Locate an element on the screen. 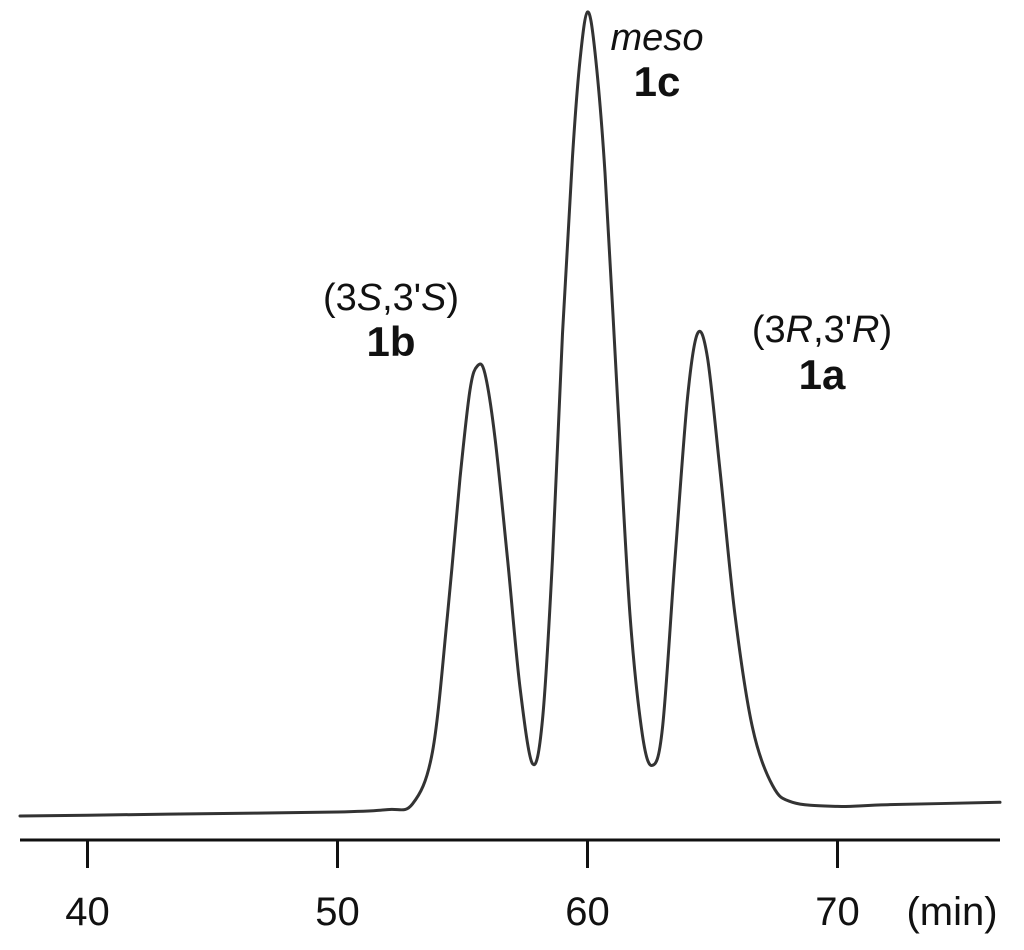 The height and width of the screenshot is (950, 1024). peak-1b-id: 1b is located at coordinates (390, 341).